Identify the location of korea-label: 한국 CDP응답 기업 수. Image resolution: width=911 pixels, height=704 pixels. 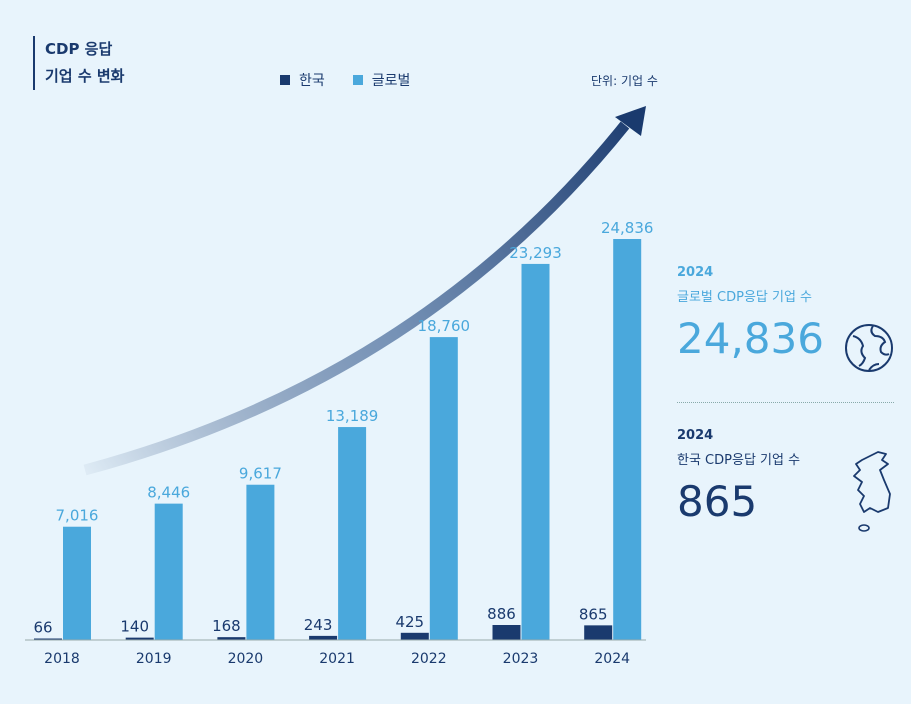
(739, 460).